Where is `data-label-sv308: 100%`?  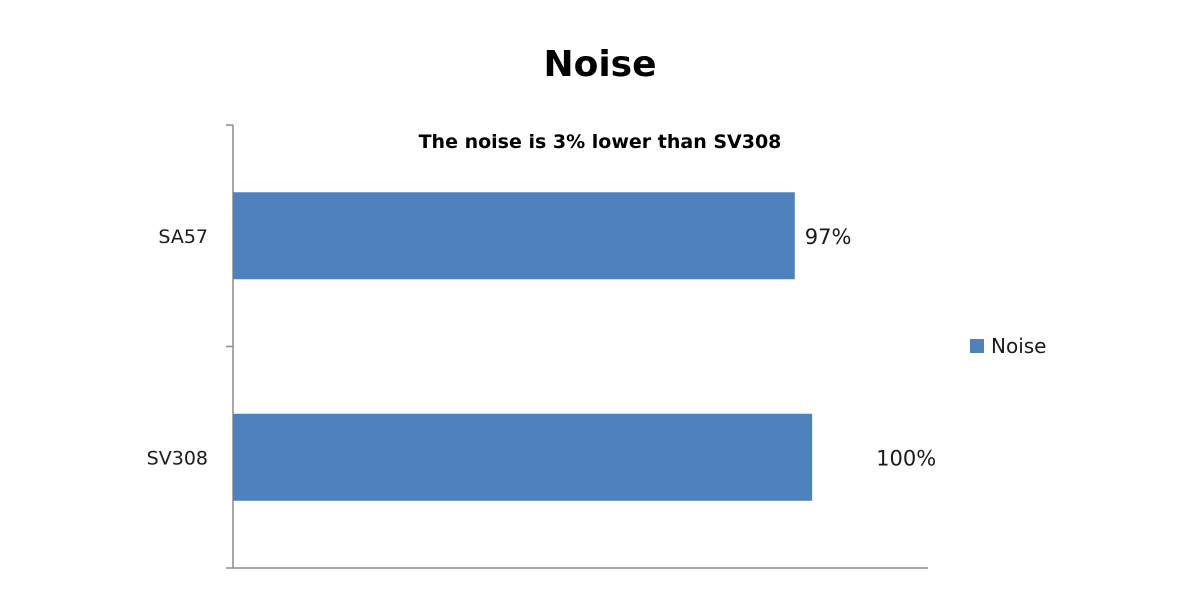 data-label-sv308: 100% is located at coordinates (906, 458).